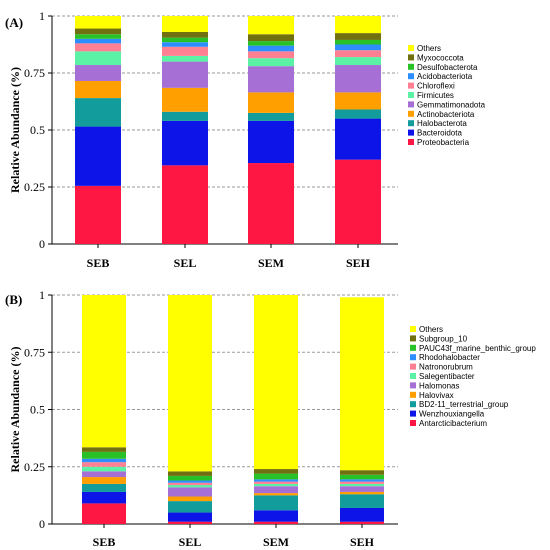 Image resolution: width=550 pixels, height=550 pixels. I want to click on bar-segment-sel-desulfobacterota, so click(185, 40).